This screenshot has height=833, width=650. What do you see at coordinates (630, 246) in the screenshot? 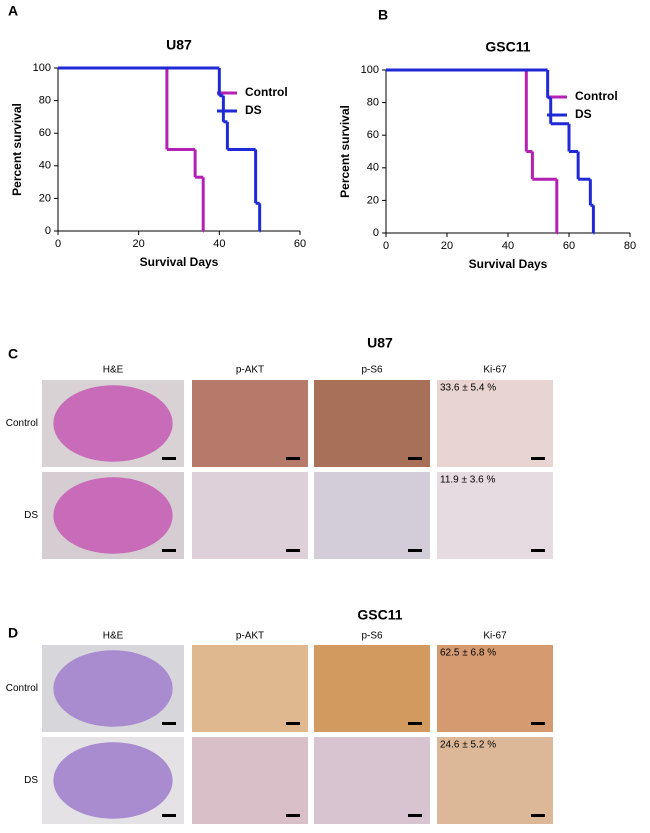
I see `x-tick-label: 80` at bounding box center [630, 246].